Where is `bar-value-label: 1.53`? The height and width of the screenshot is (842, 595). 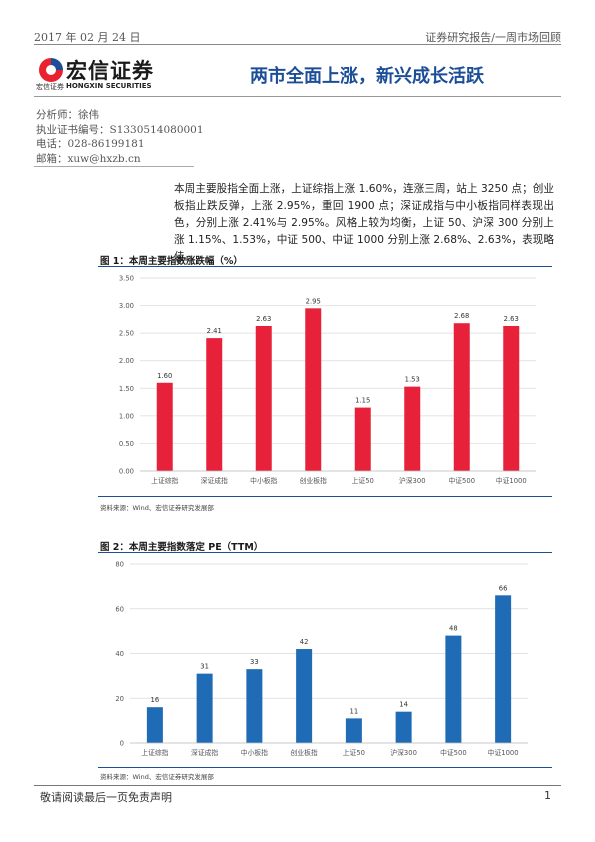 bar-value-label: 1.53 is located at coordinates (412, 380).